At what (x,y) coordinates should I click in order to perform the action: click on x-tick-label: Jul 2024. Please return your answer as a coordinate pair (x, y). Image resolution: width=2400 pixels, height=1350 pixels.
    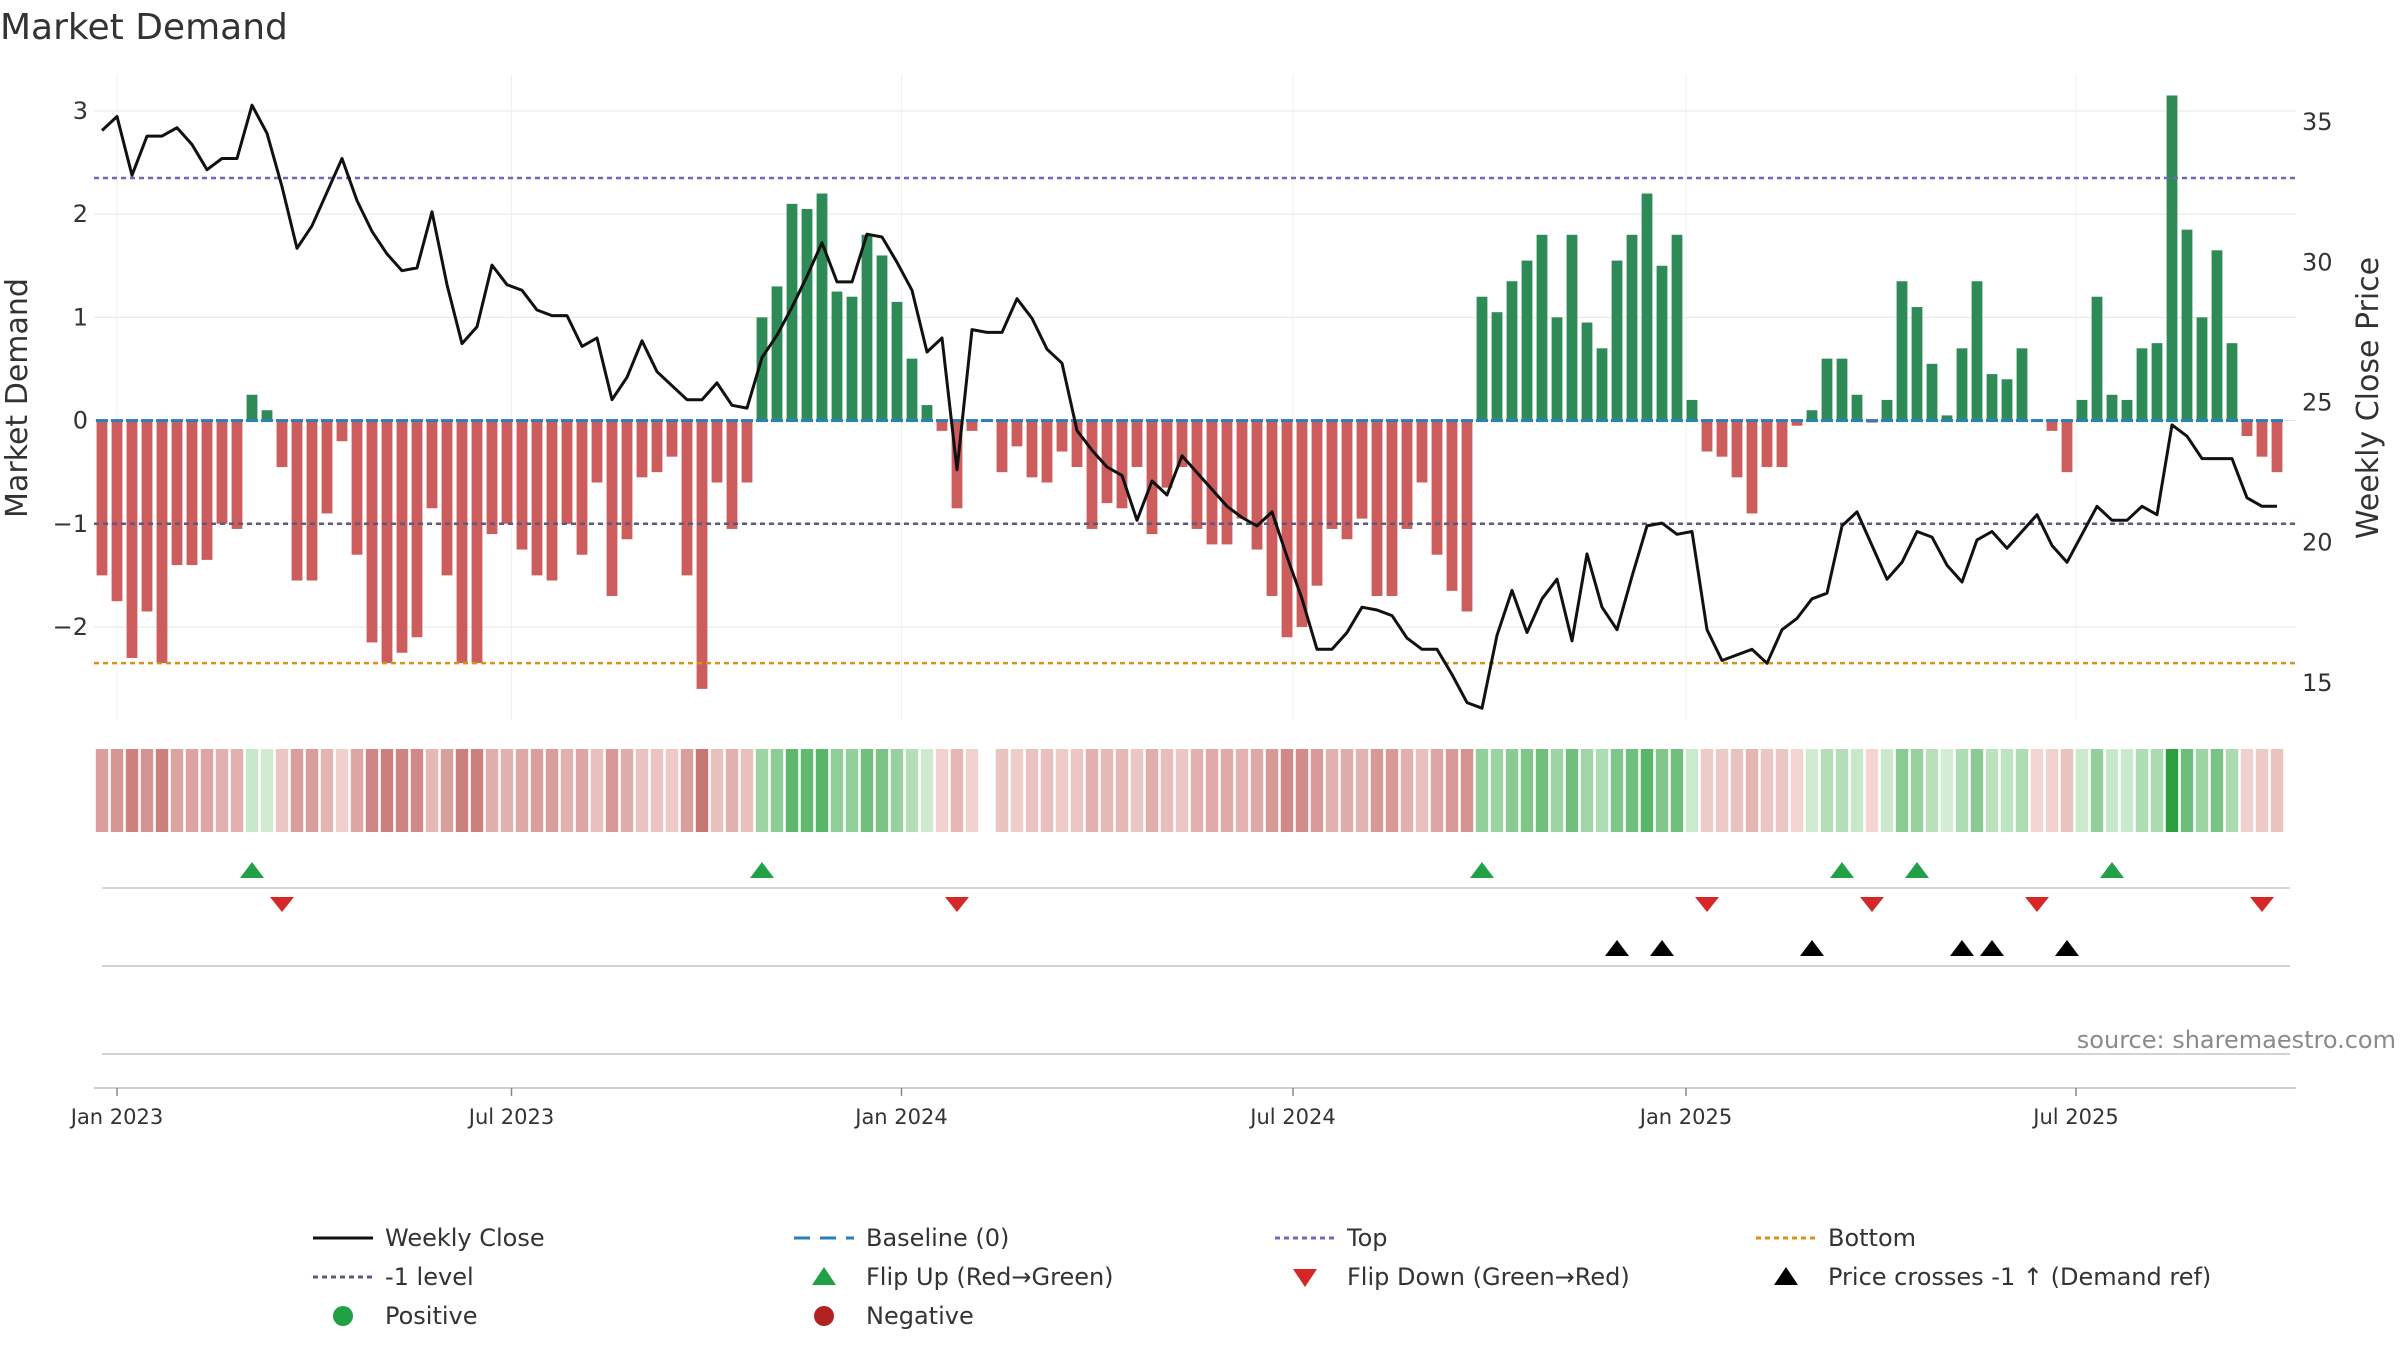
    Looking at the image, I should click on (1291, 1117).